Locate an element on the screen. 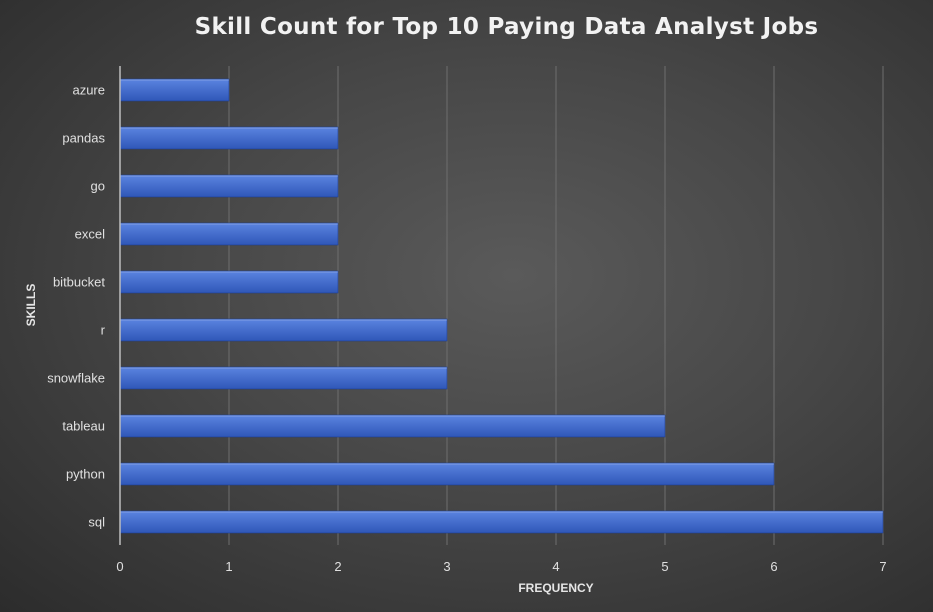 The image size is (933, 612). y-tick-label-bitbucket: bitbucket is located at coordinates (79, 282).